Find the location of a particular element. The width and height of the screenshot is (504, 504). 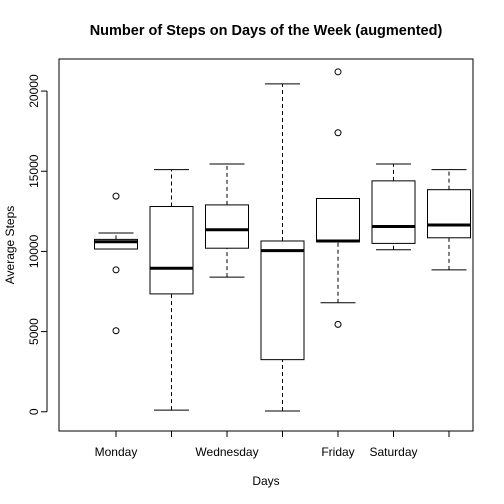

x-axis-label: Days is located at coordinates (265, 481).